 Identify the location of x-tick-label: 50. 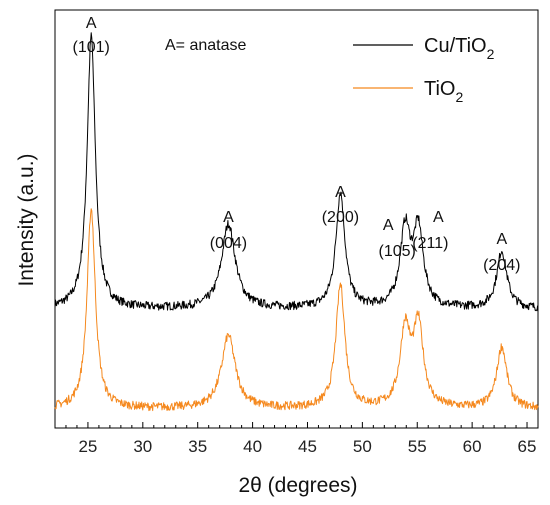
(362, 446).